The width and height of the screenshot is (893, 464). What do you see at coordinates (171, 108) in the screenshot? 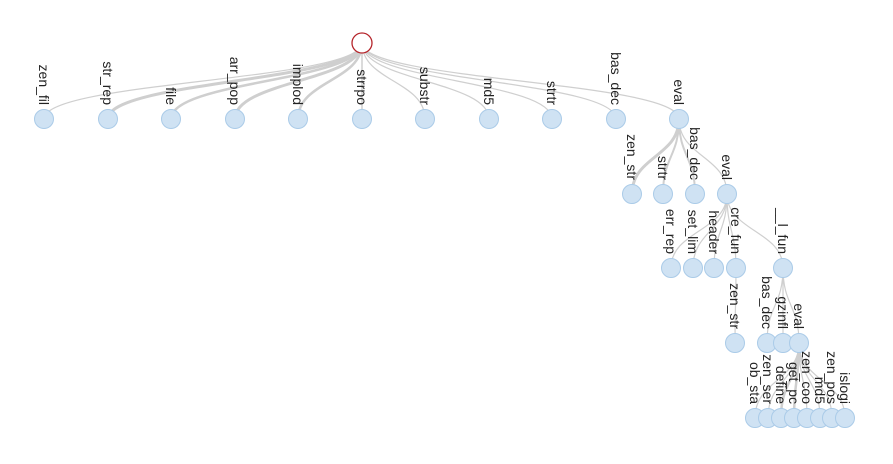
I see `tree-node-file: file` at bounding box center [171, 108].